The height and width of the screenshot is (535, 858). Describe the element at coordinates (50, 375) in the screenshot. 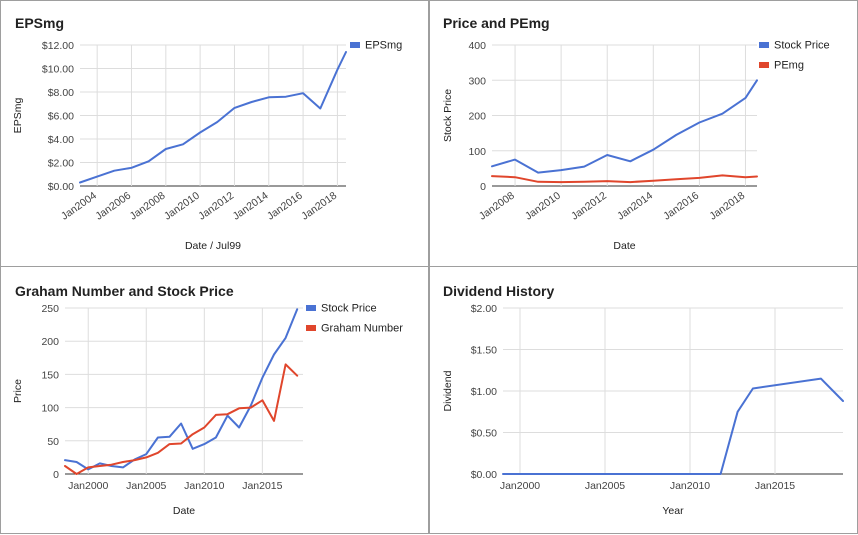

I see `y-tick-label: 150` at that location.